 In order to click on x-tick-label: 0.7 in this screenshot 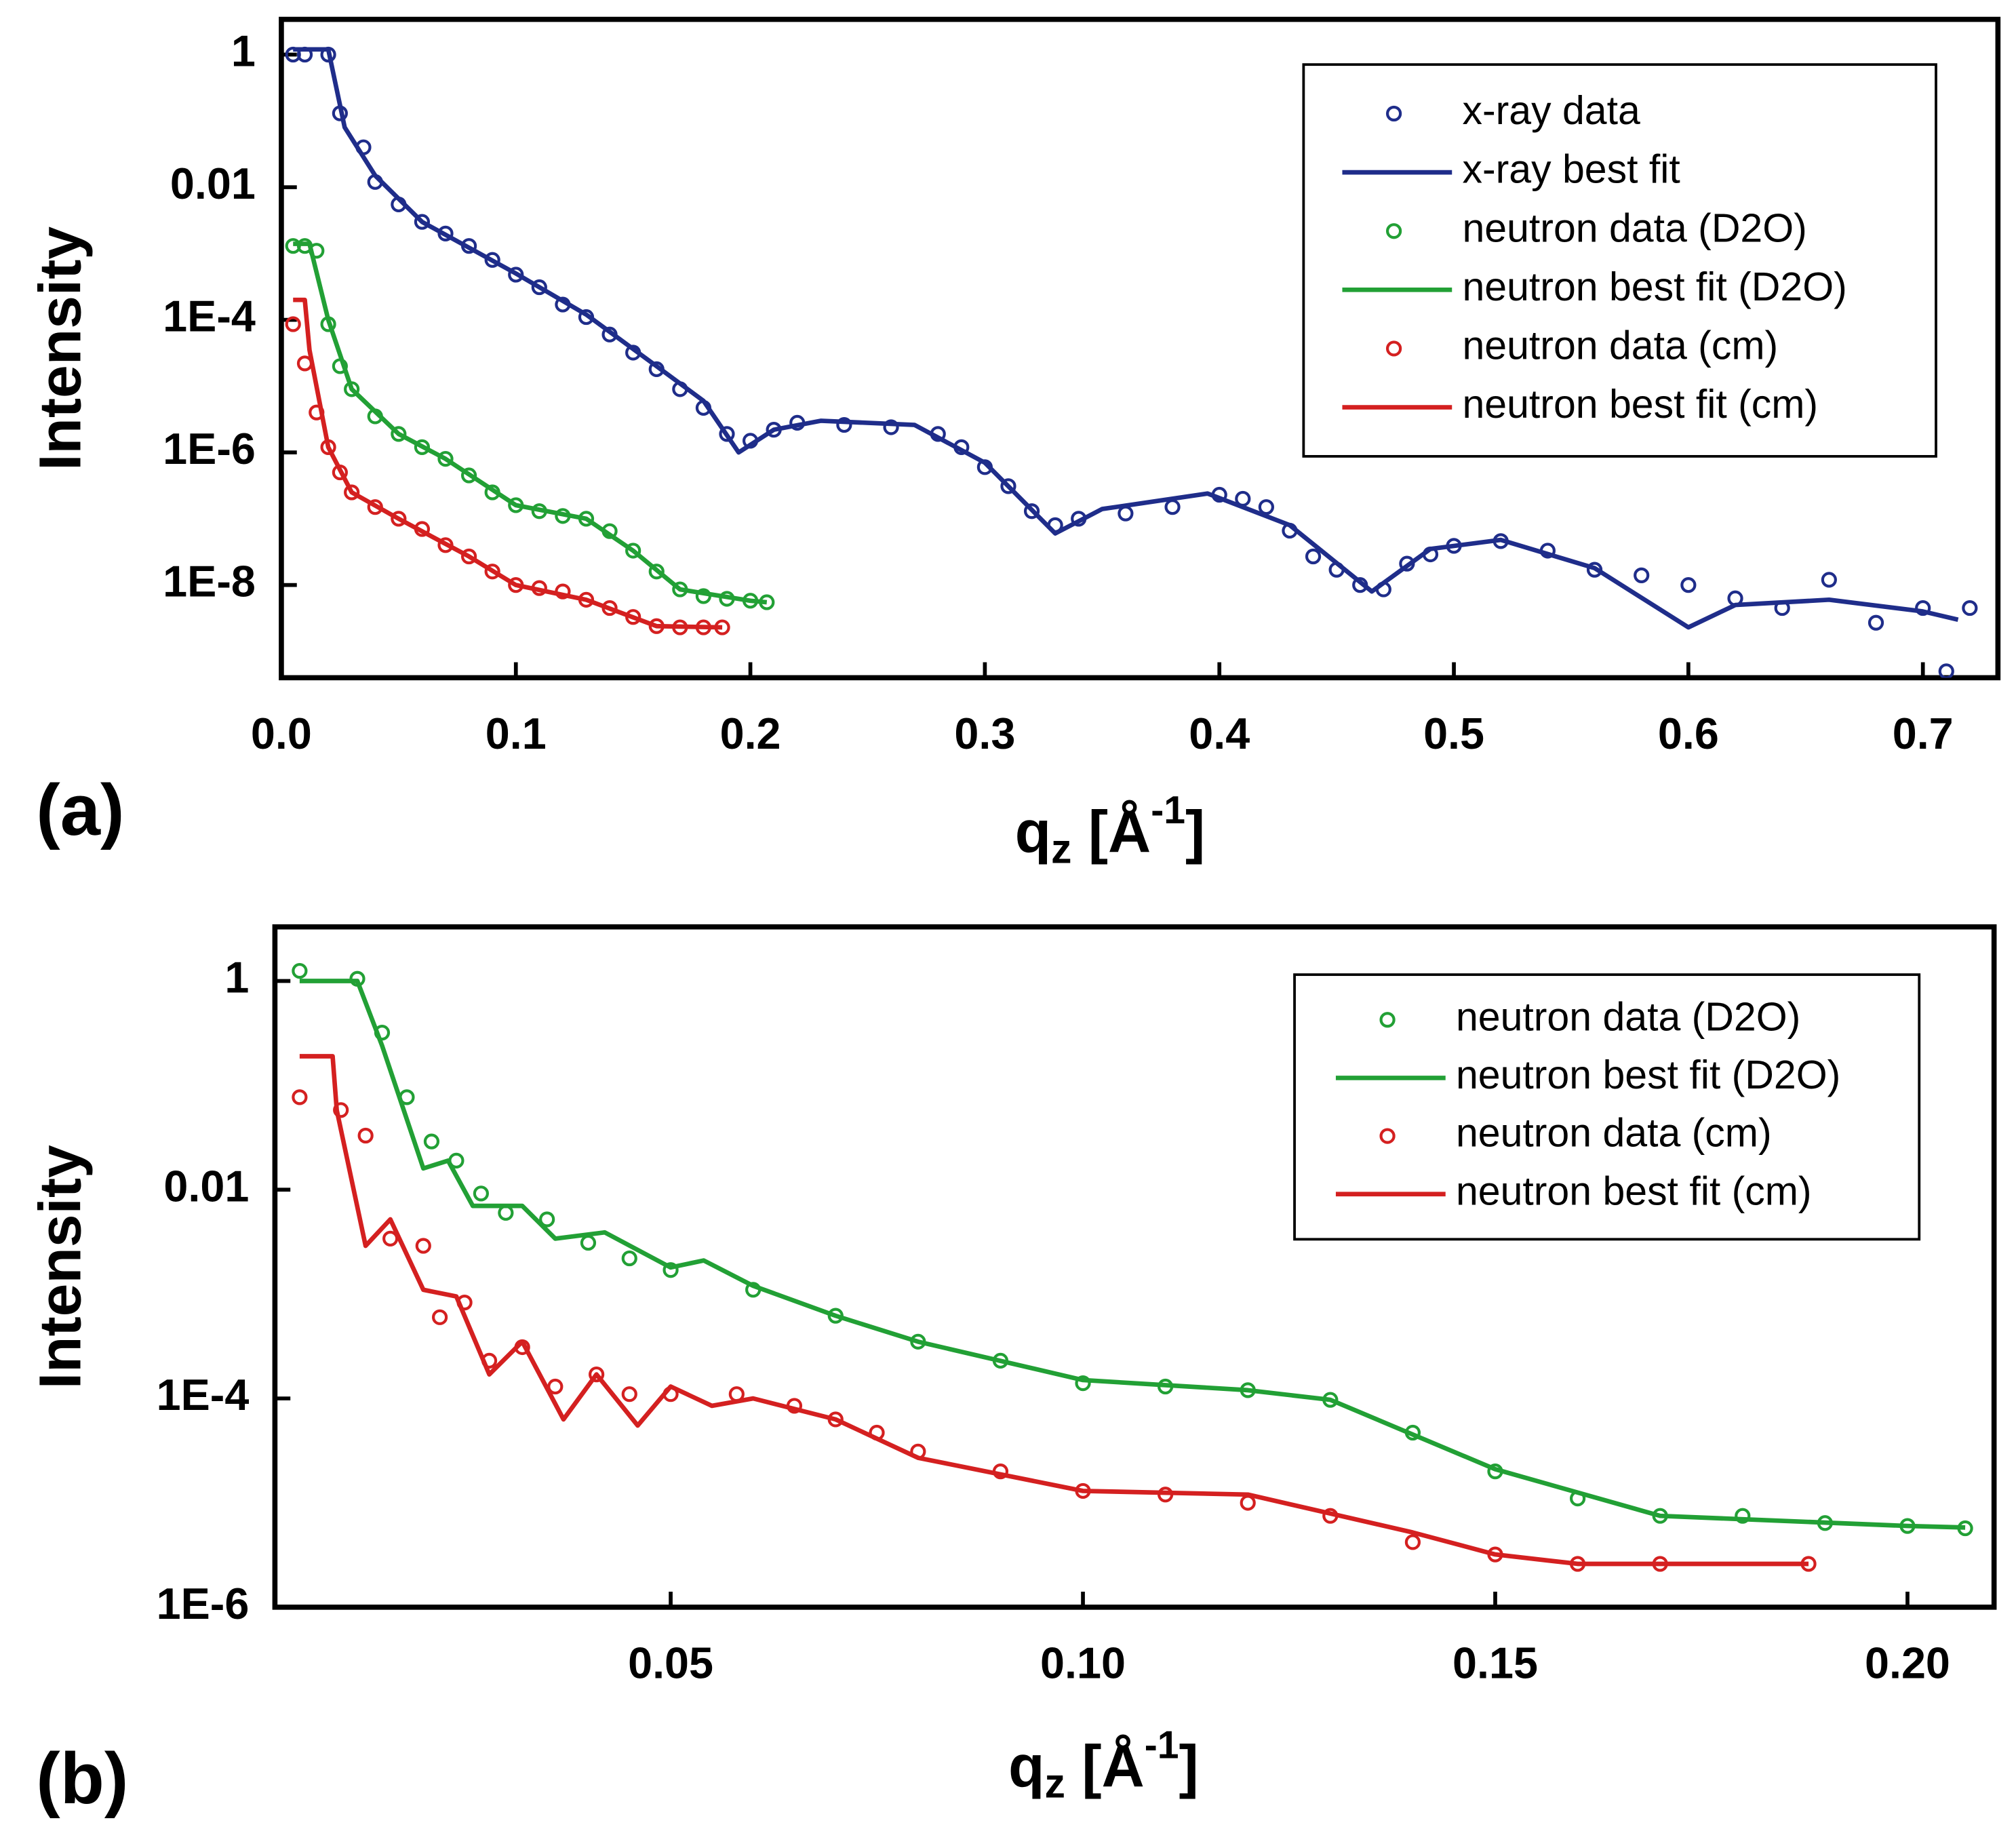, I will do `click(1923, 733)`.